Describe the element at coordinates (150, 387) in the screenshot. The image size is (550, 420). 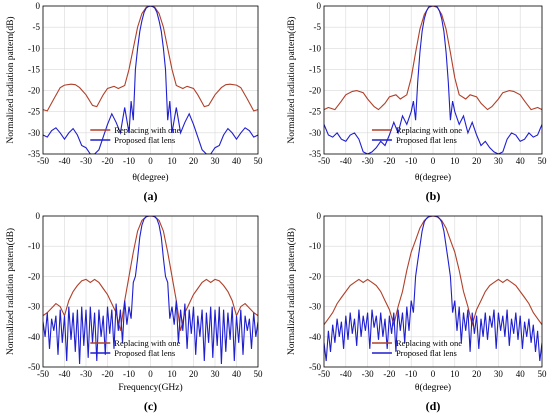
I see `x-axis-label: Frequency(GHz)` at that location.